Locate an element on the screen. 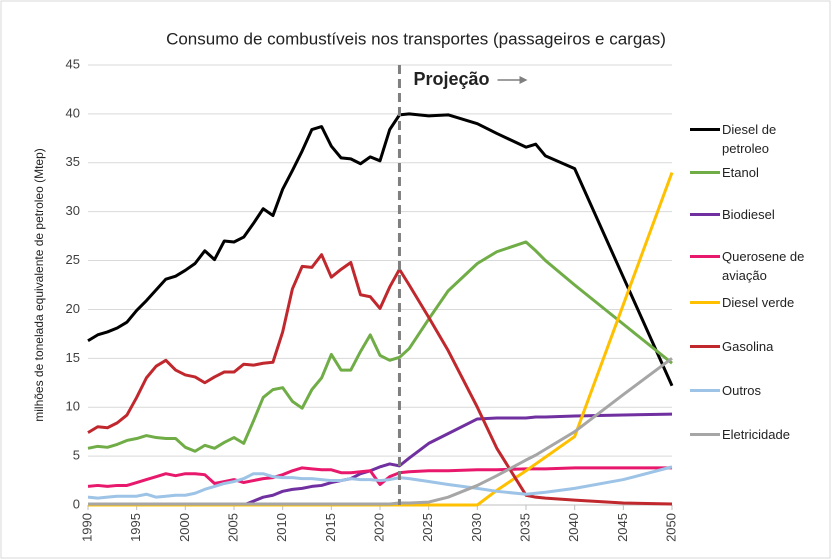 The image size is (832, 560). legend-item: Etanol is located at coordinates (753, 172).